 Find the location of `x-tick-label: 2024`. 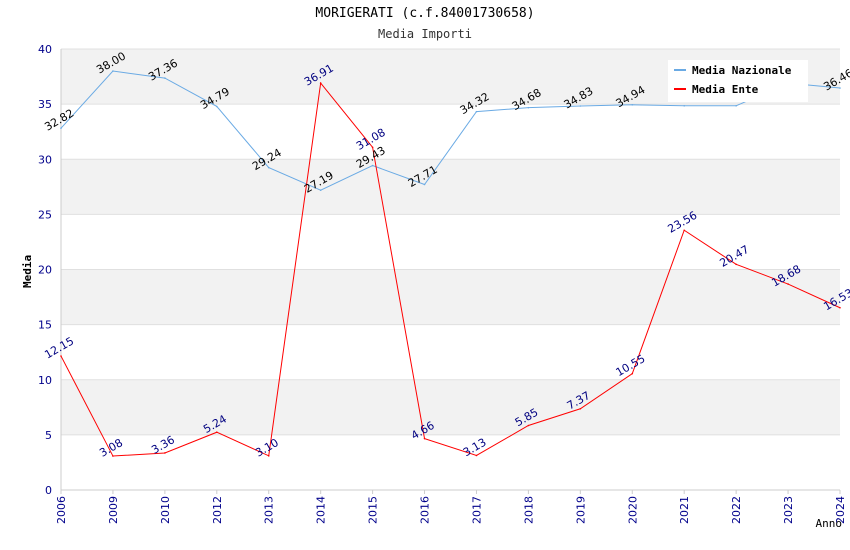

x-tick-label: 2024 is located at coordinates (840, 510).